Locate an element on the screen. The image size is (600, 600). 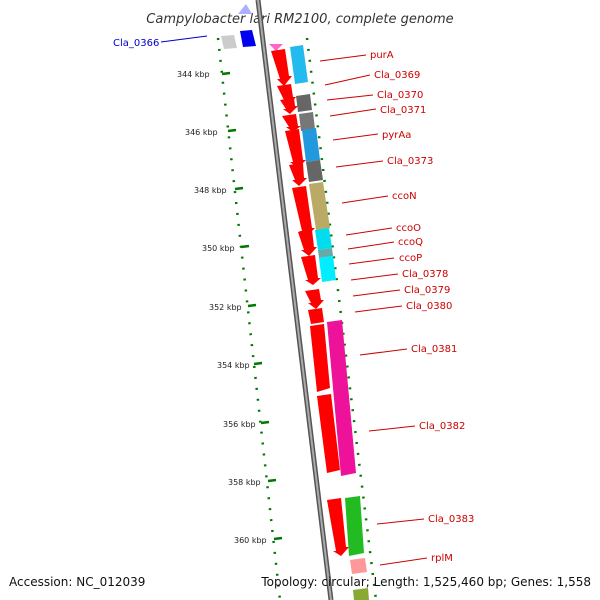
gene-label-pyraa: pyrAa is located at coordinates (396, 135).